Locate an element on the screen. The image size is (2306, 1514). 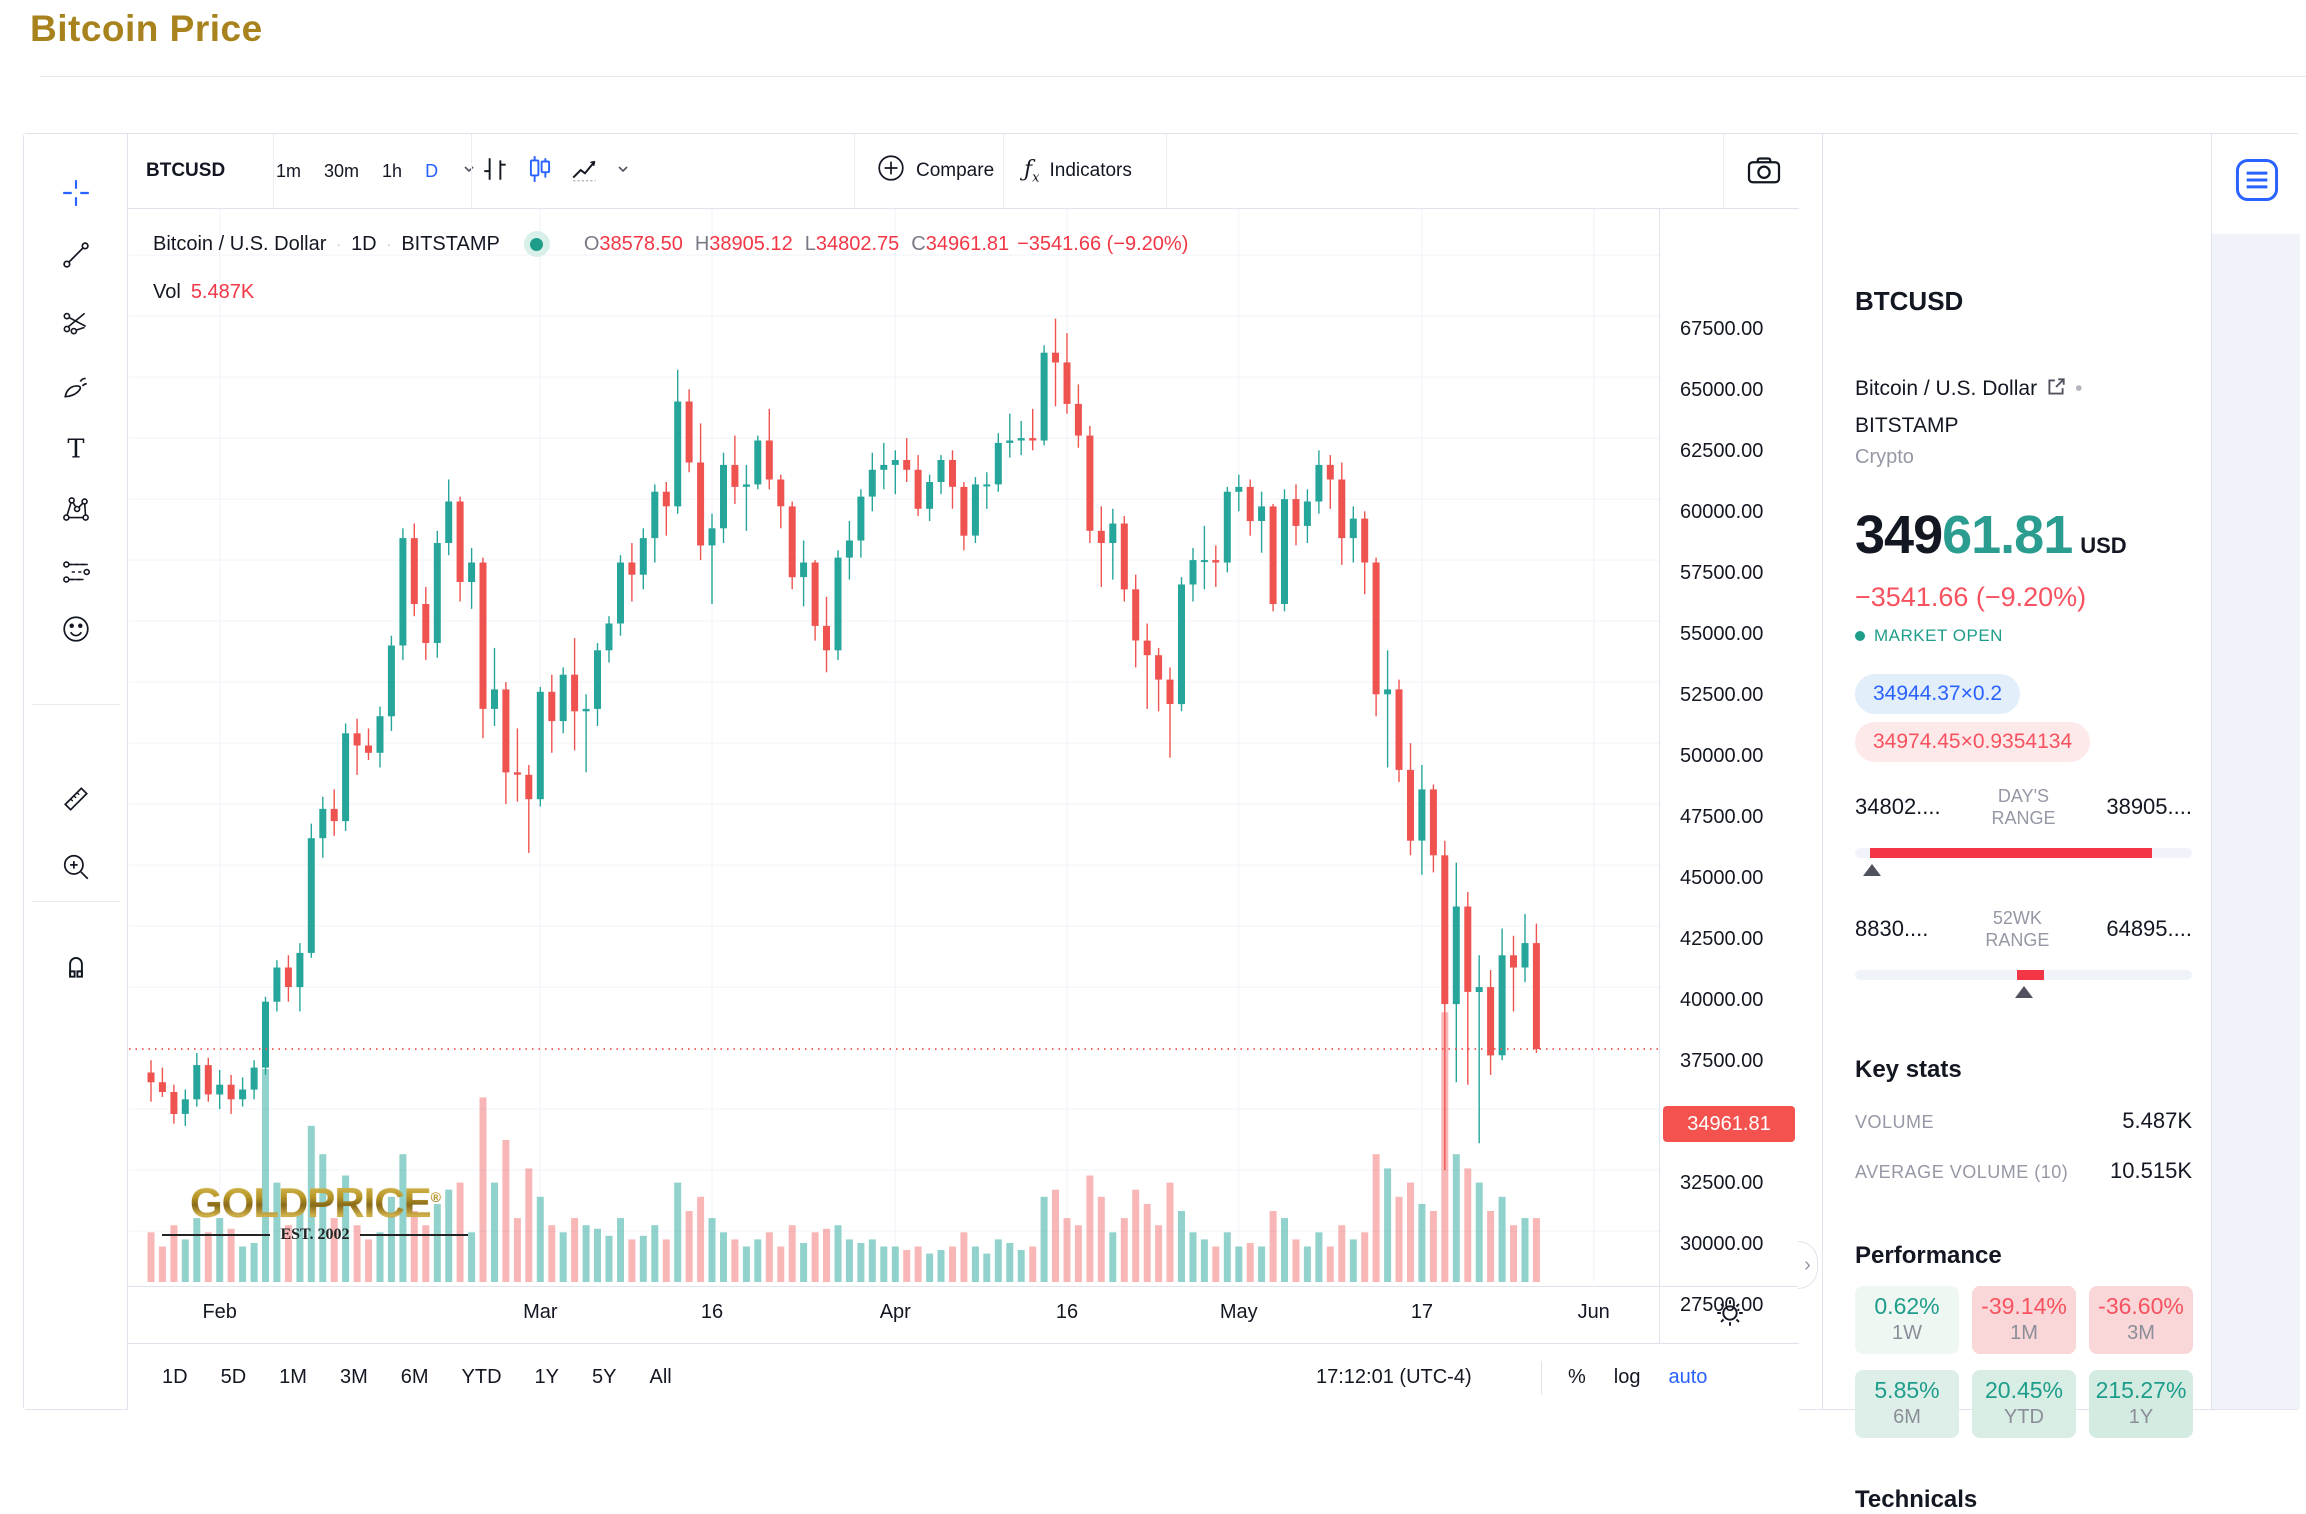
panel-name-text: Bitcoin / U.S. Dollar is located at coordinates (1946, 388).